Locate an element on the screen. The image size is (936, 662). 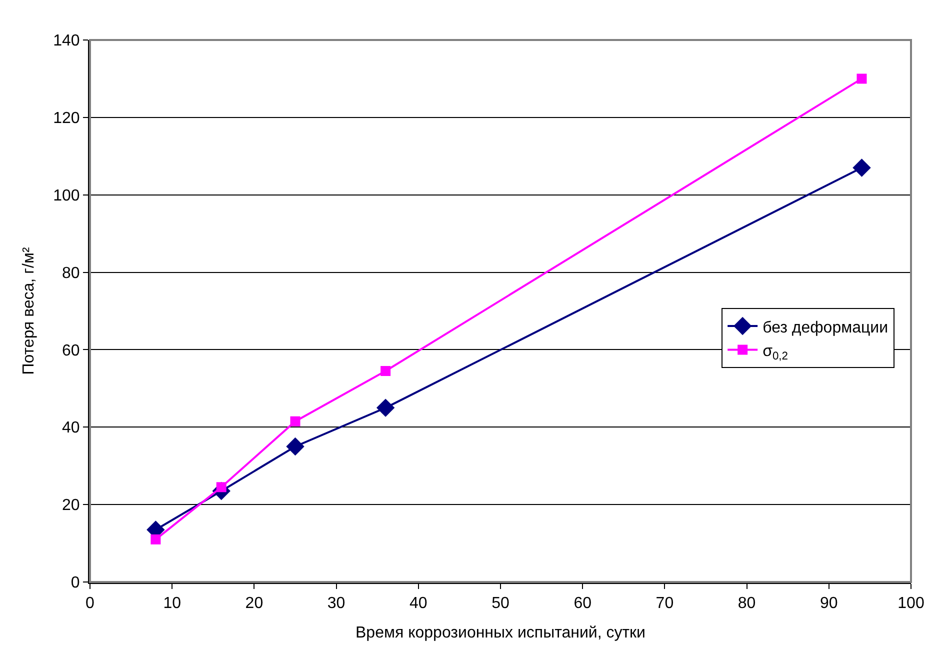
x-tick-label: 40 is located at coordinates (419, 603).